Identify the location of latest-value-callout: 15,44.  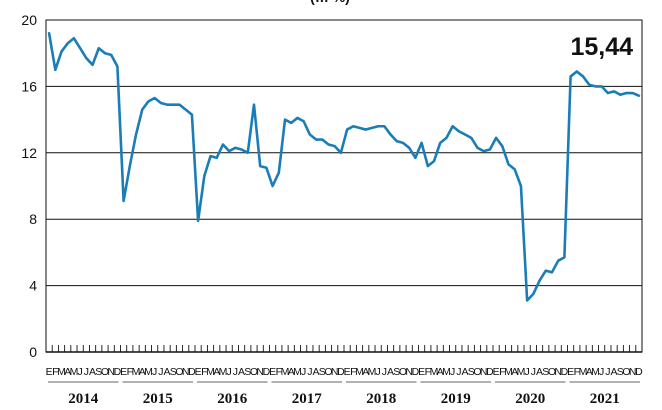
(601, 47).